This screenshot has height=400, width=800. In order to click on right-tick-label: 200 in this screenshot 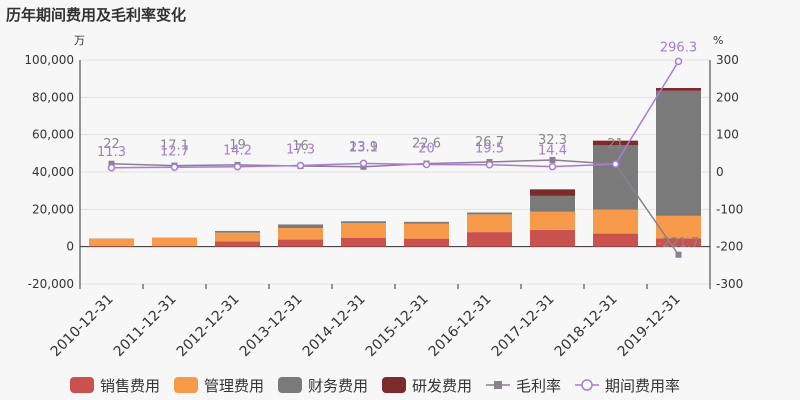, I will do `click(727, 97)`.